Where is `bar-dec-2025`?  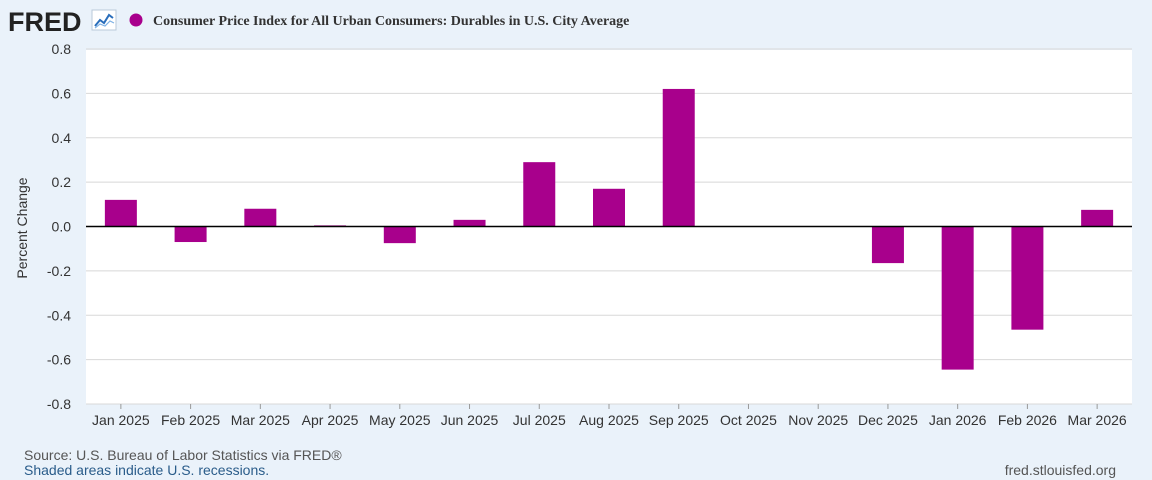
bar-dec-2025 is located at coordinates (887, 245).